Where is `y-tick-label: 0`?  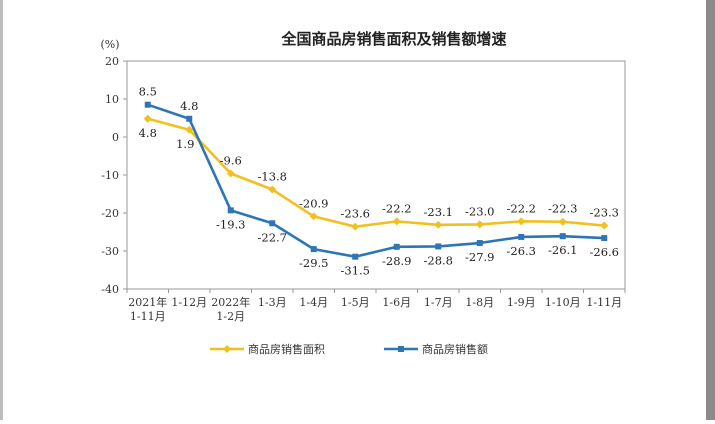
y-tick-label: 0 is located at coordinates (115, 137).